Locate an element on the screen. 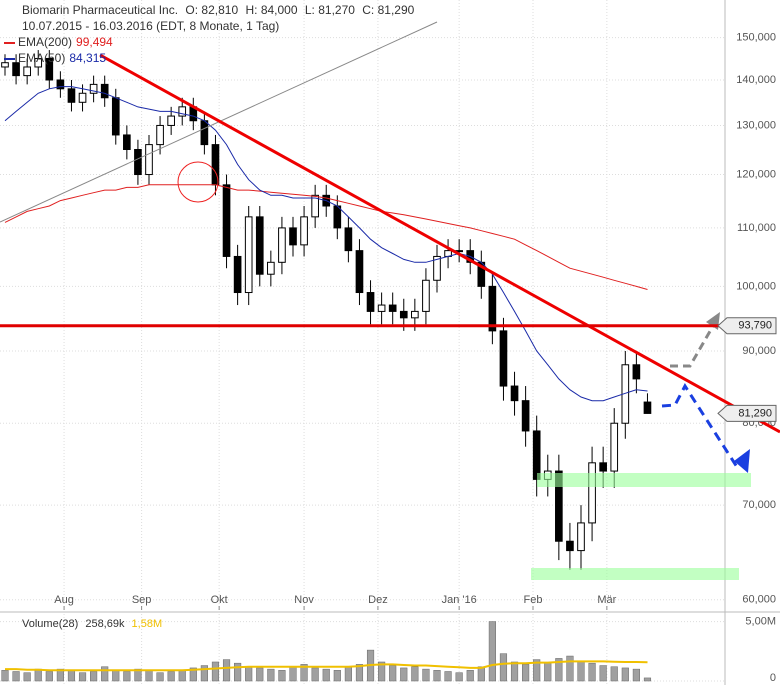 The height and width of the screenshot is (685, 780). volume-avg-value: 1,58M is located at coordinates (147, 624).